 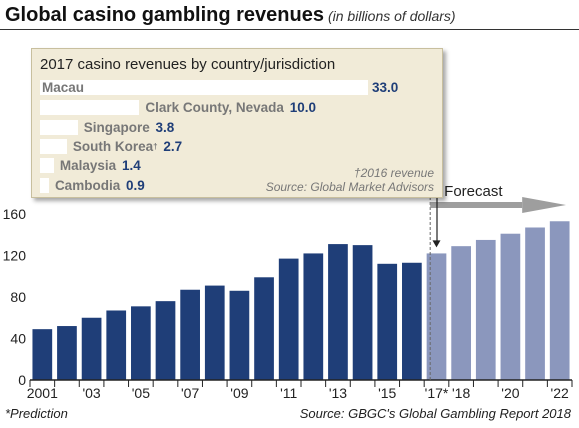 I want to click on y-tick-label-3: 120, so click(x=15, y=256).